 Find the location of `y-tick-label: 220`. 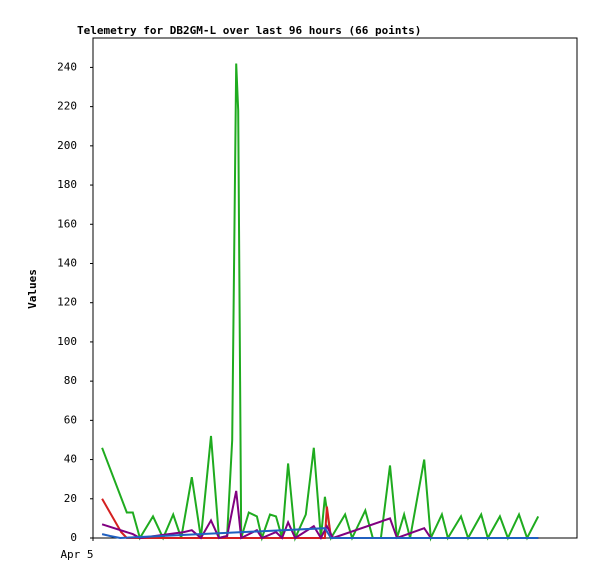

y-tick-label: 220 is located at coordinates (67, 106).